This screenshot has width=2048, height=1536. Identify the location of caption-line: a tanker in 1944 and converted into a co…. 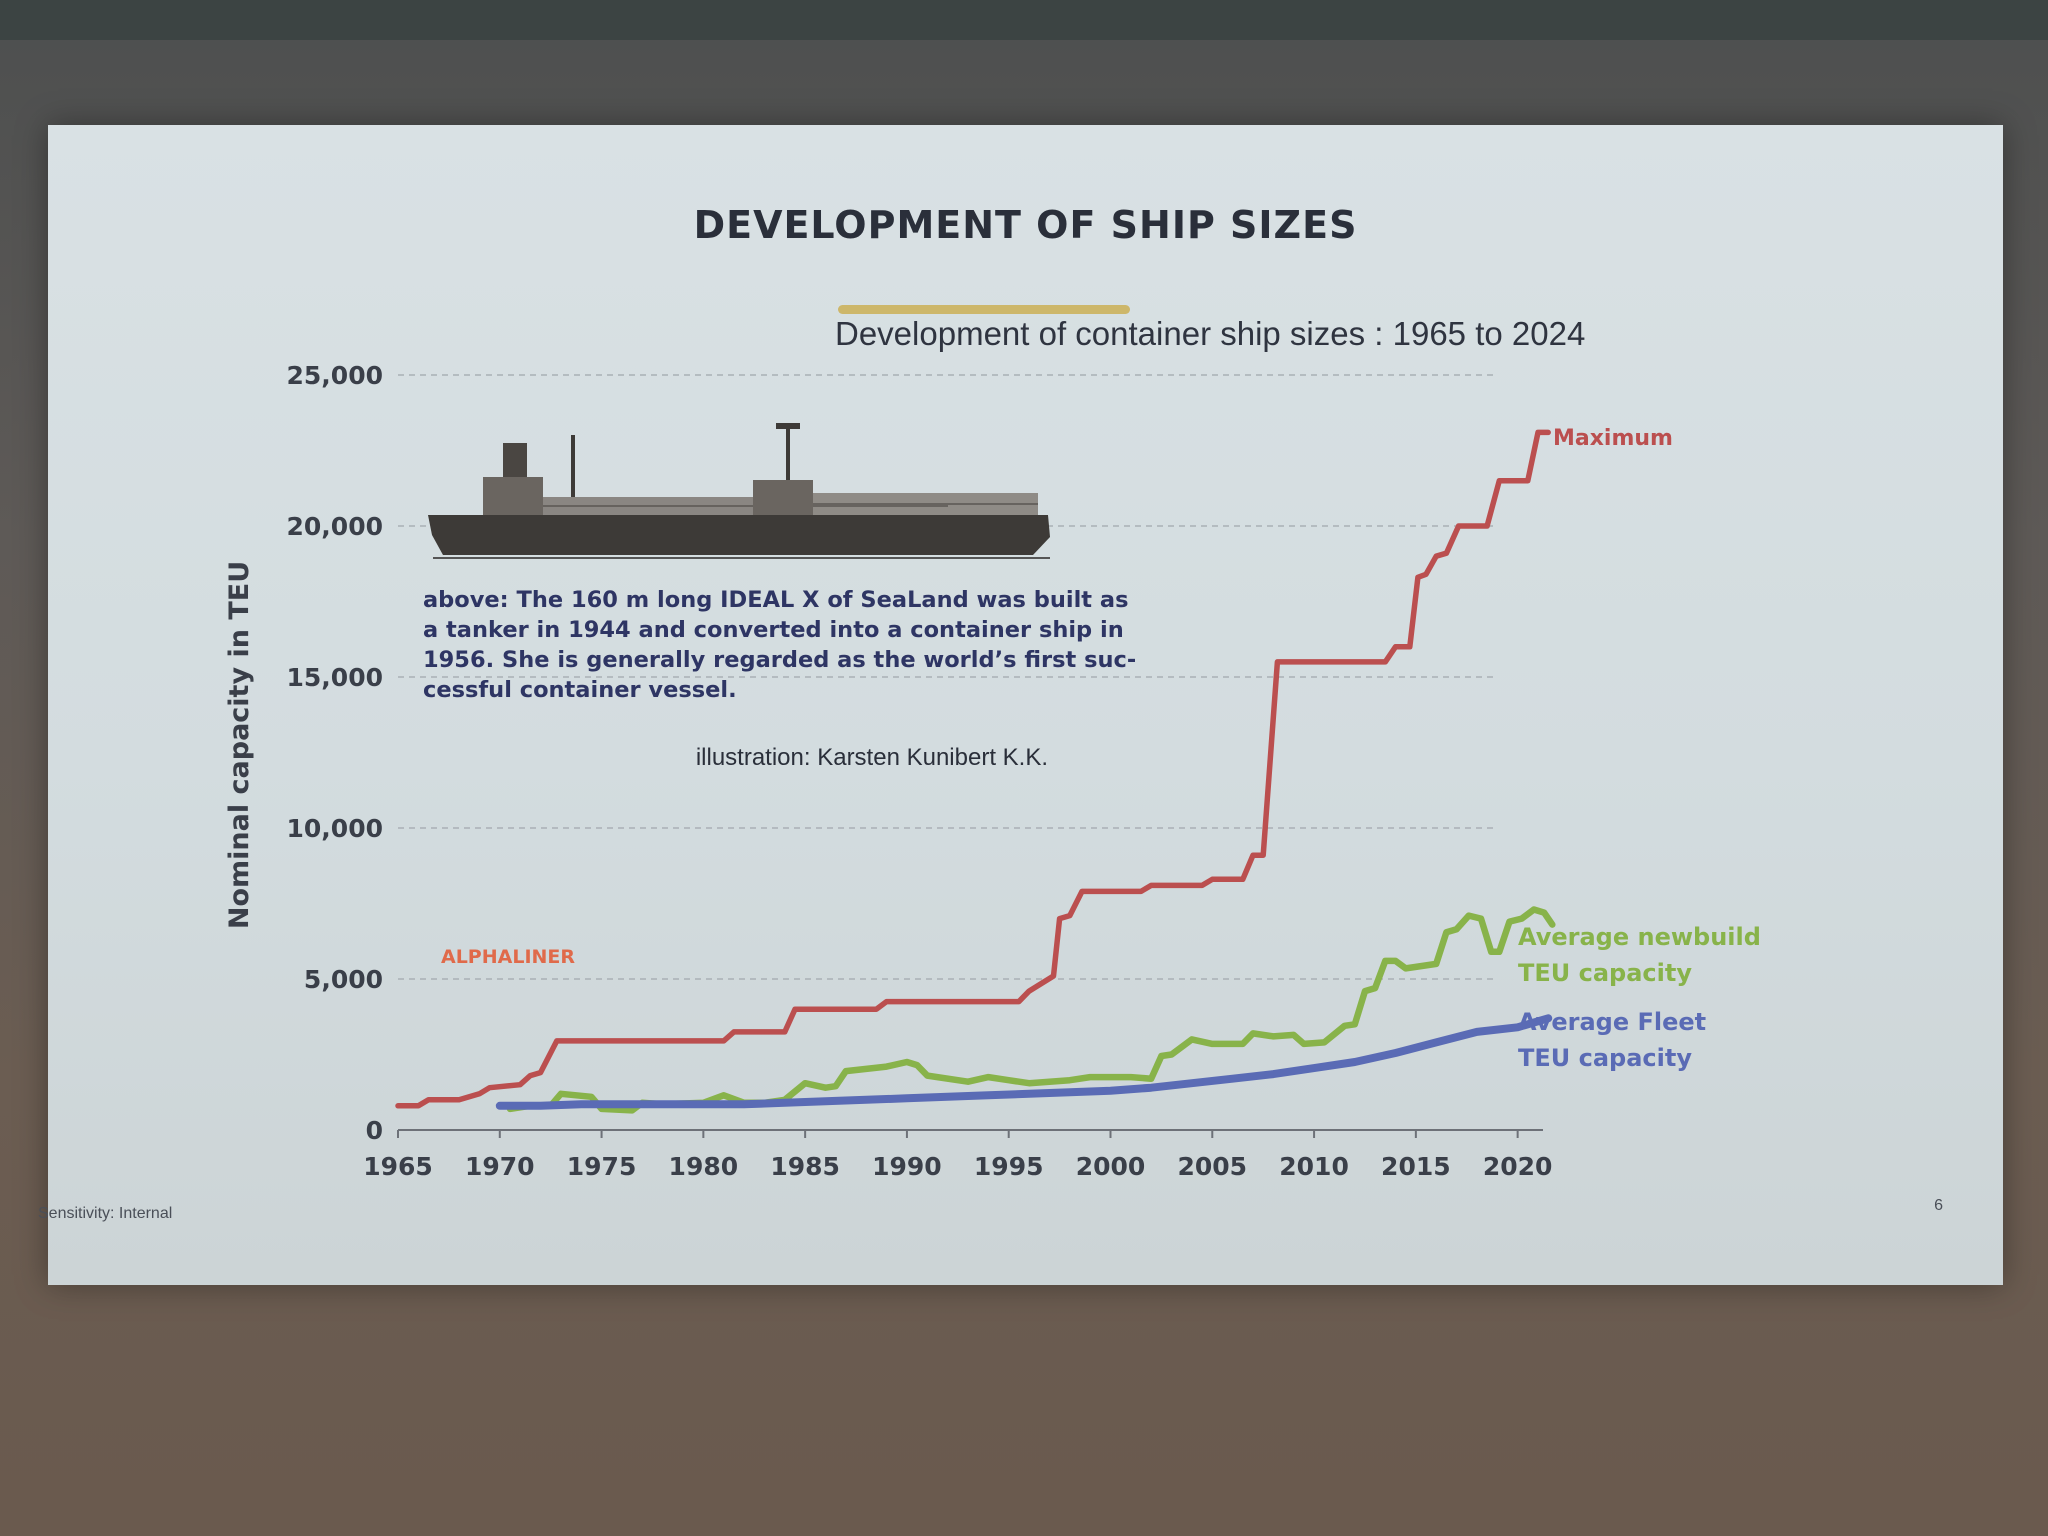
(773, 630).